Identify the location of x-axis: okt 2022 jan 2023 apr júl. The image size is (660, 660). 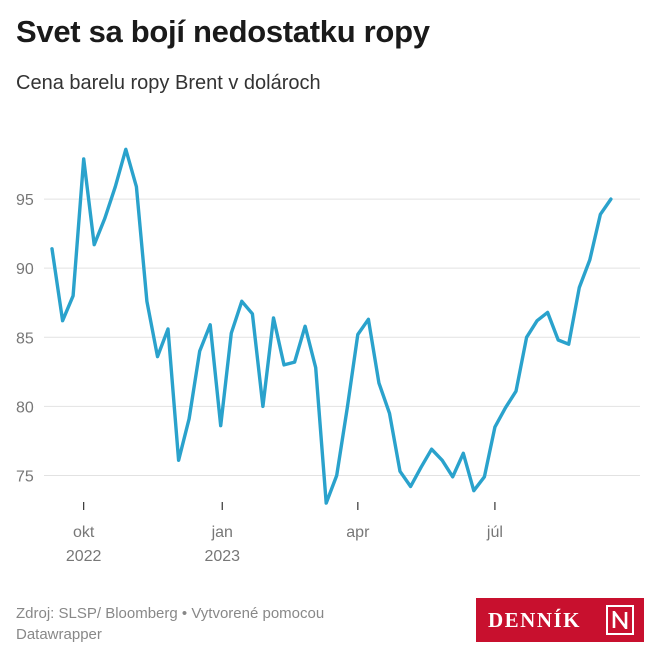
(284, 533).